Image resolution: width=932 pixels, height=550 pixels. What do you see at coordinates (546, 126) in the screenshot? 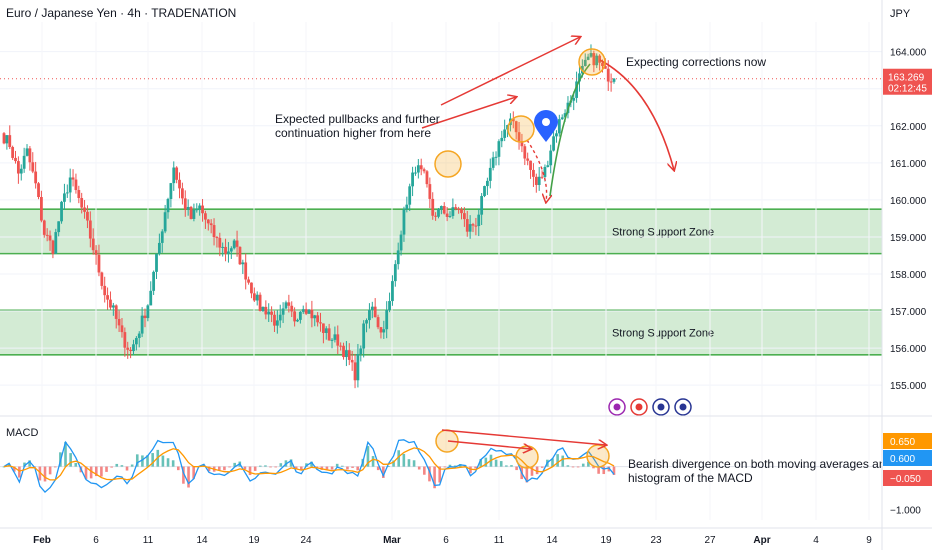
I see `location-marker-icon` at bounding box center [546, 126].